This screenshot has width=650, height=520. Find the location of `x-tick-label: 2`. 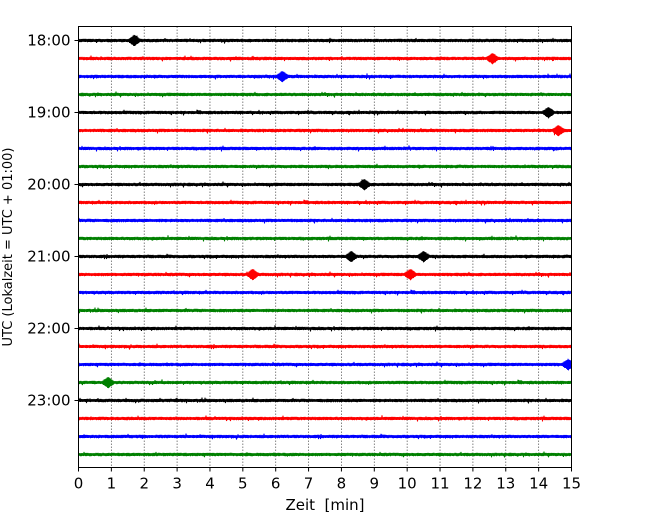

x-tick-label: 2 is located at coordinates (144, 484).